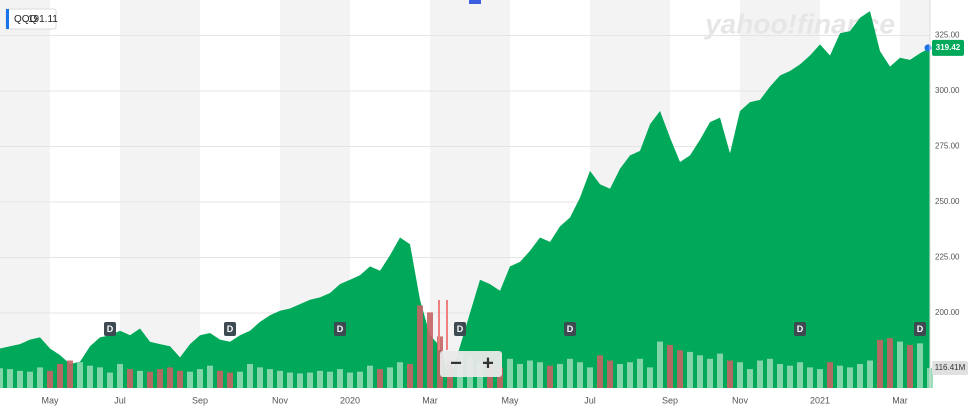 The height and width of the screenshot is (412, 977). Describe the element at coordinates (280, 400) in the screenshot. I see `x-tick-label: Nov` at that location.